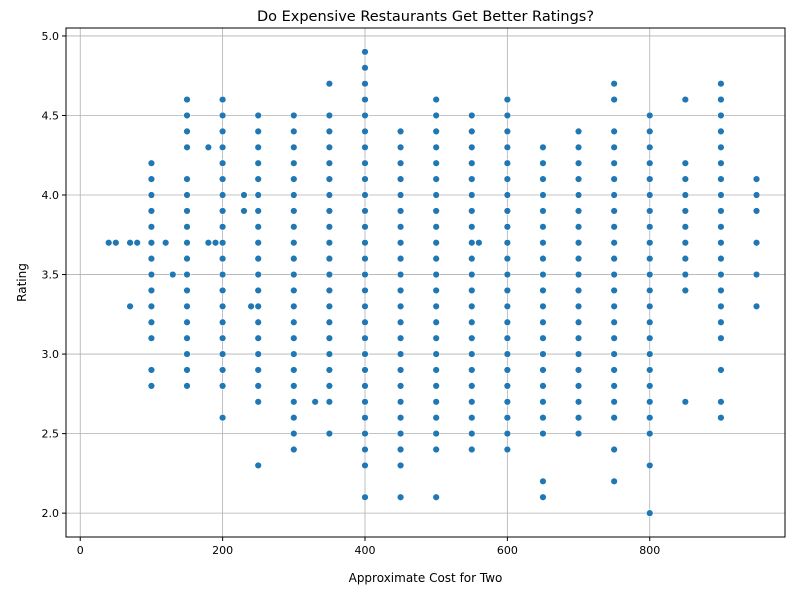 This screenshot has width=800, height=600. I want to click on y-tick-label: 2.5, so click(51, 434).